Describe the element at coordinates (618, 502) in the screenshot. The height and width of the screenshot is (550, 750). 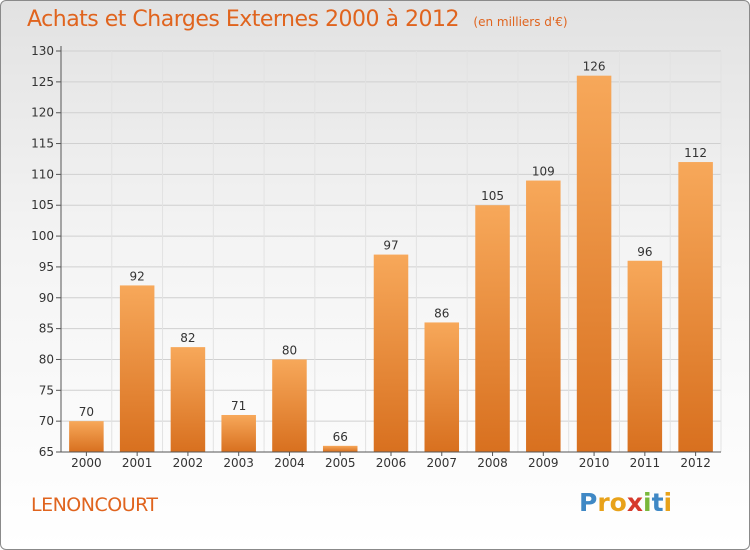
I see `logo-letter: o` at that location.